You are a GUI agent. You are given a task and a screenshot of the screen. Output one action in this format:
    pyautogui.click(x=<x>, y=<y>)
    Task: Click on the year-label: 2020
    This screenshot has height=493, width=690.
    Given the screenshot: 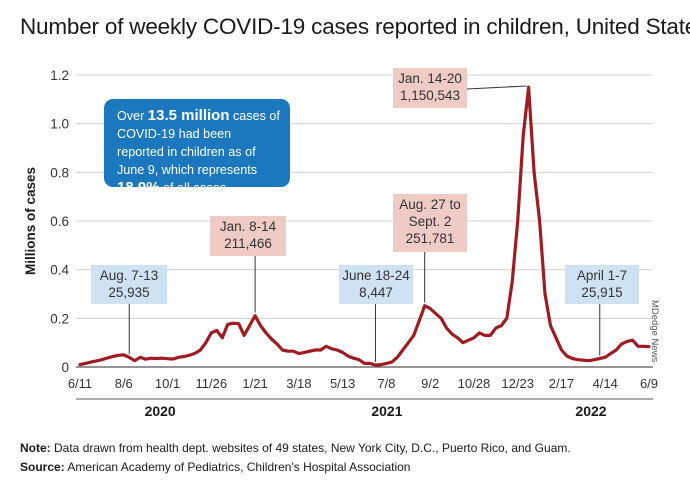 What is the action you would take?
    pyautogui.click(x=160, y=411)
    